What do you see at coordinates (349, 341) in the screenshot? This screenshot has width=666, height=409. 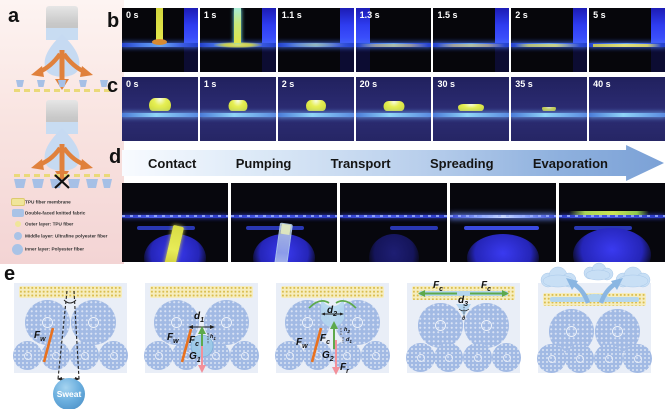 I see `d1-label: d1` at bounding box center [349, 341].